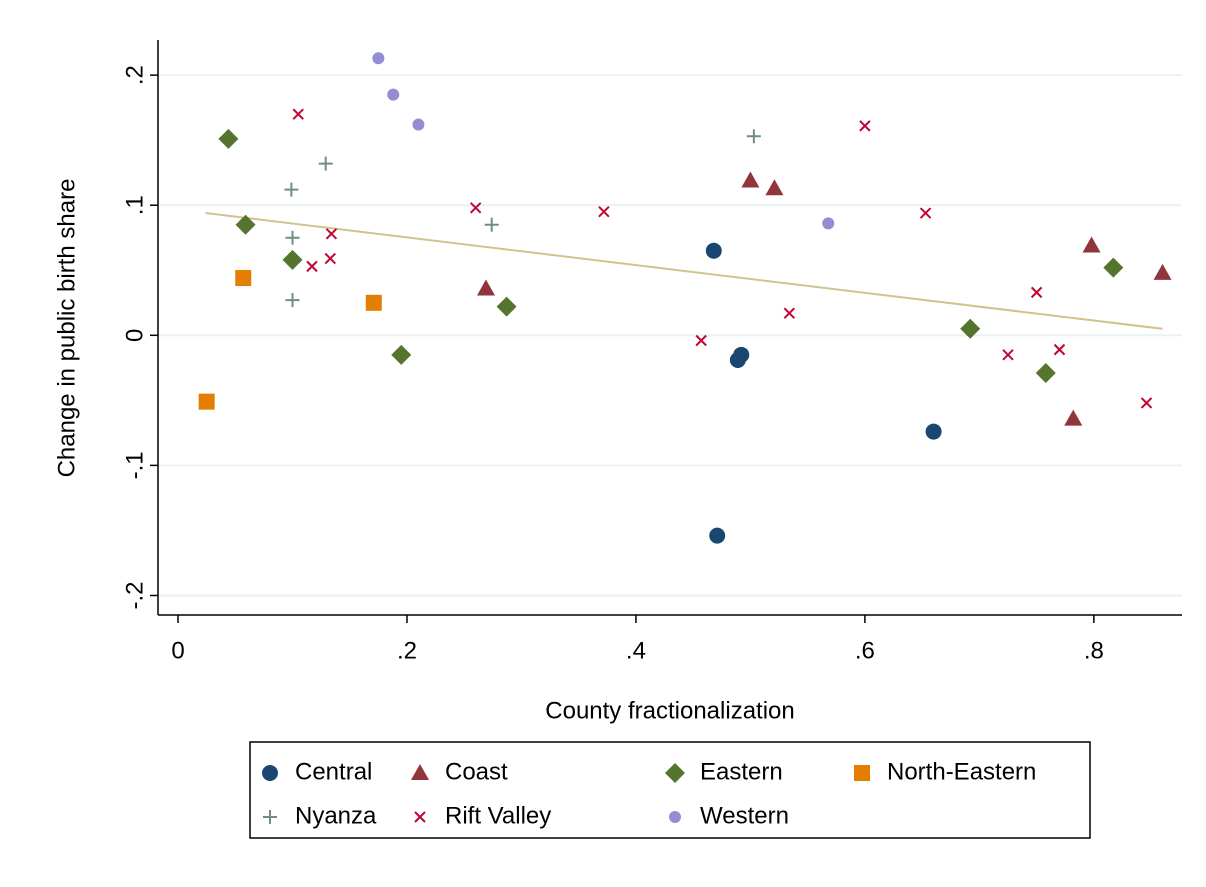 The image size is (1206, 887). Describe the element at coordinates (134, 75) in the screenshot. I see `y-tick-label: .2` at that location.